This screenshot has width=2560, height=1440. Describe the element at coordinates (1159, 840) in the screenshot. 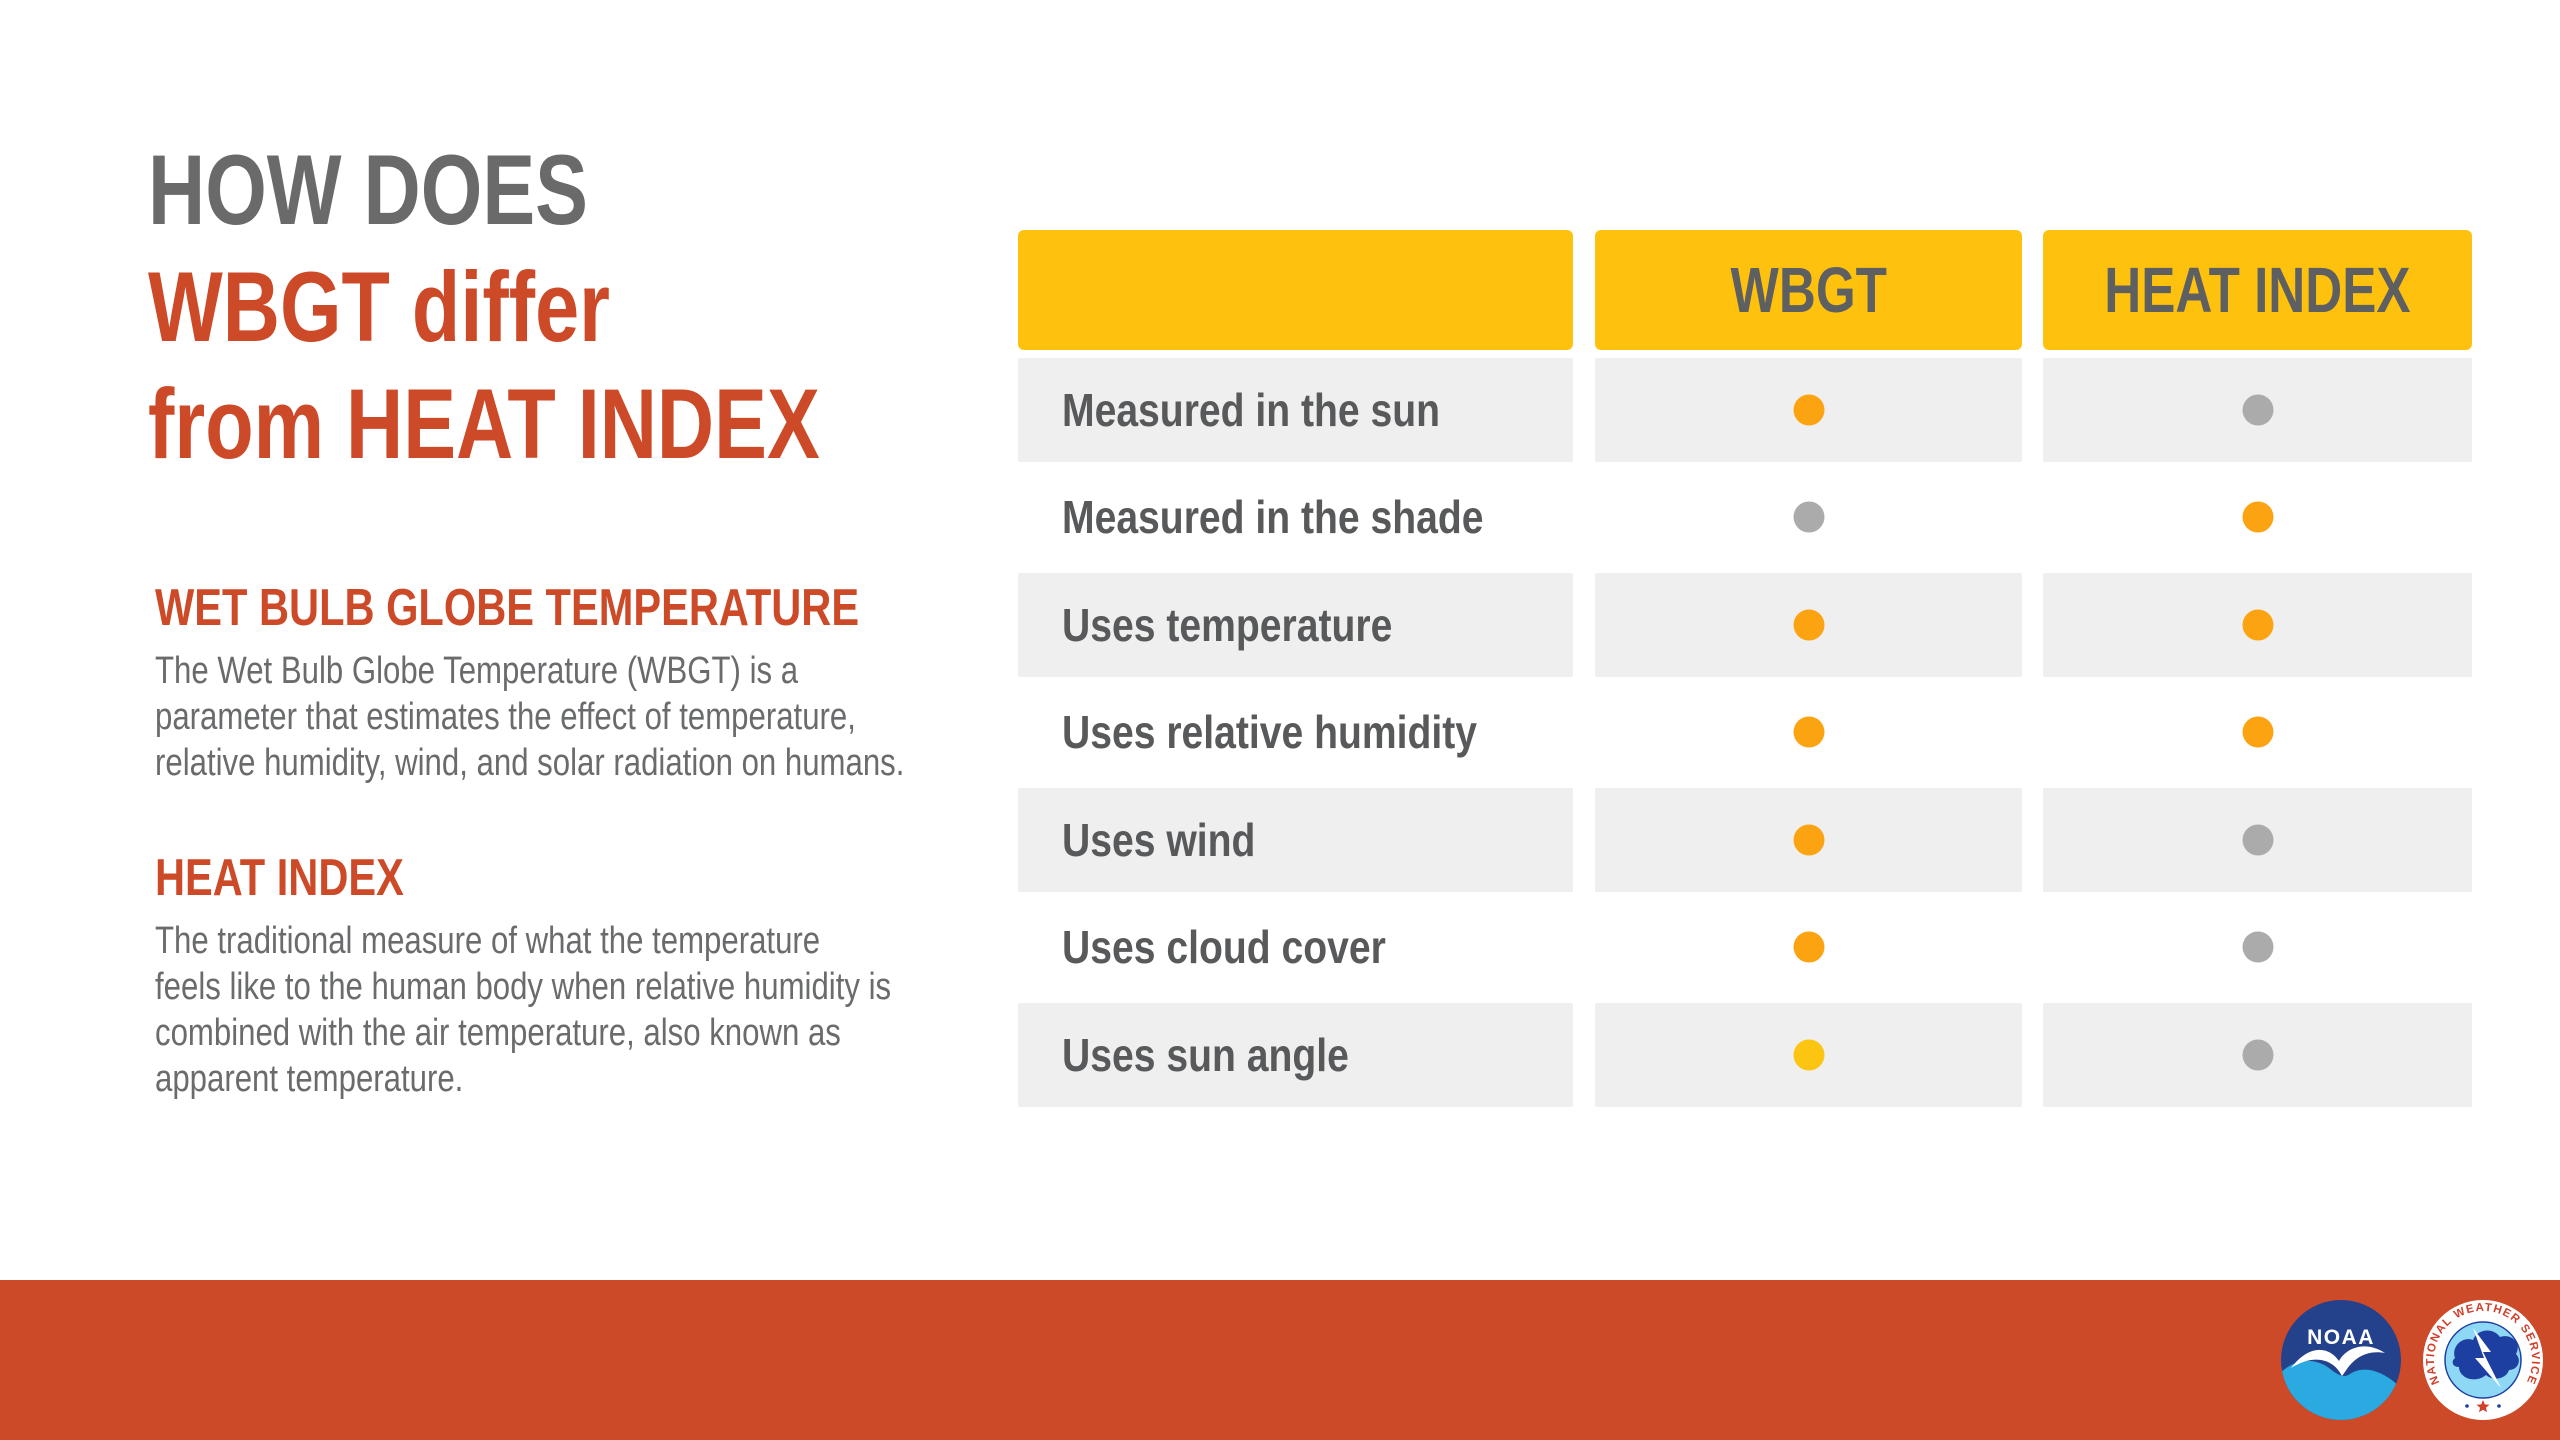

I see `row-label-text: Uses wind` at that location.